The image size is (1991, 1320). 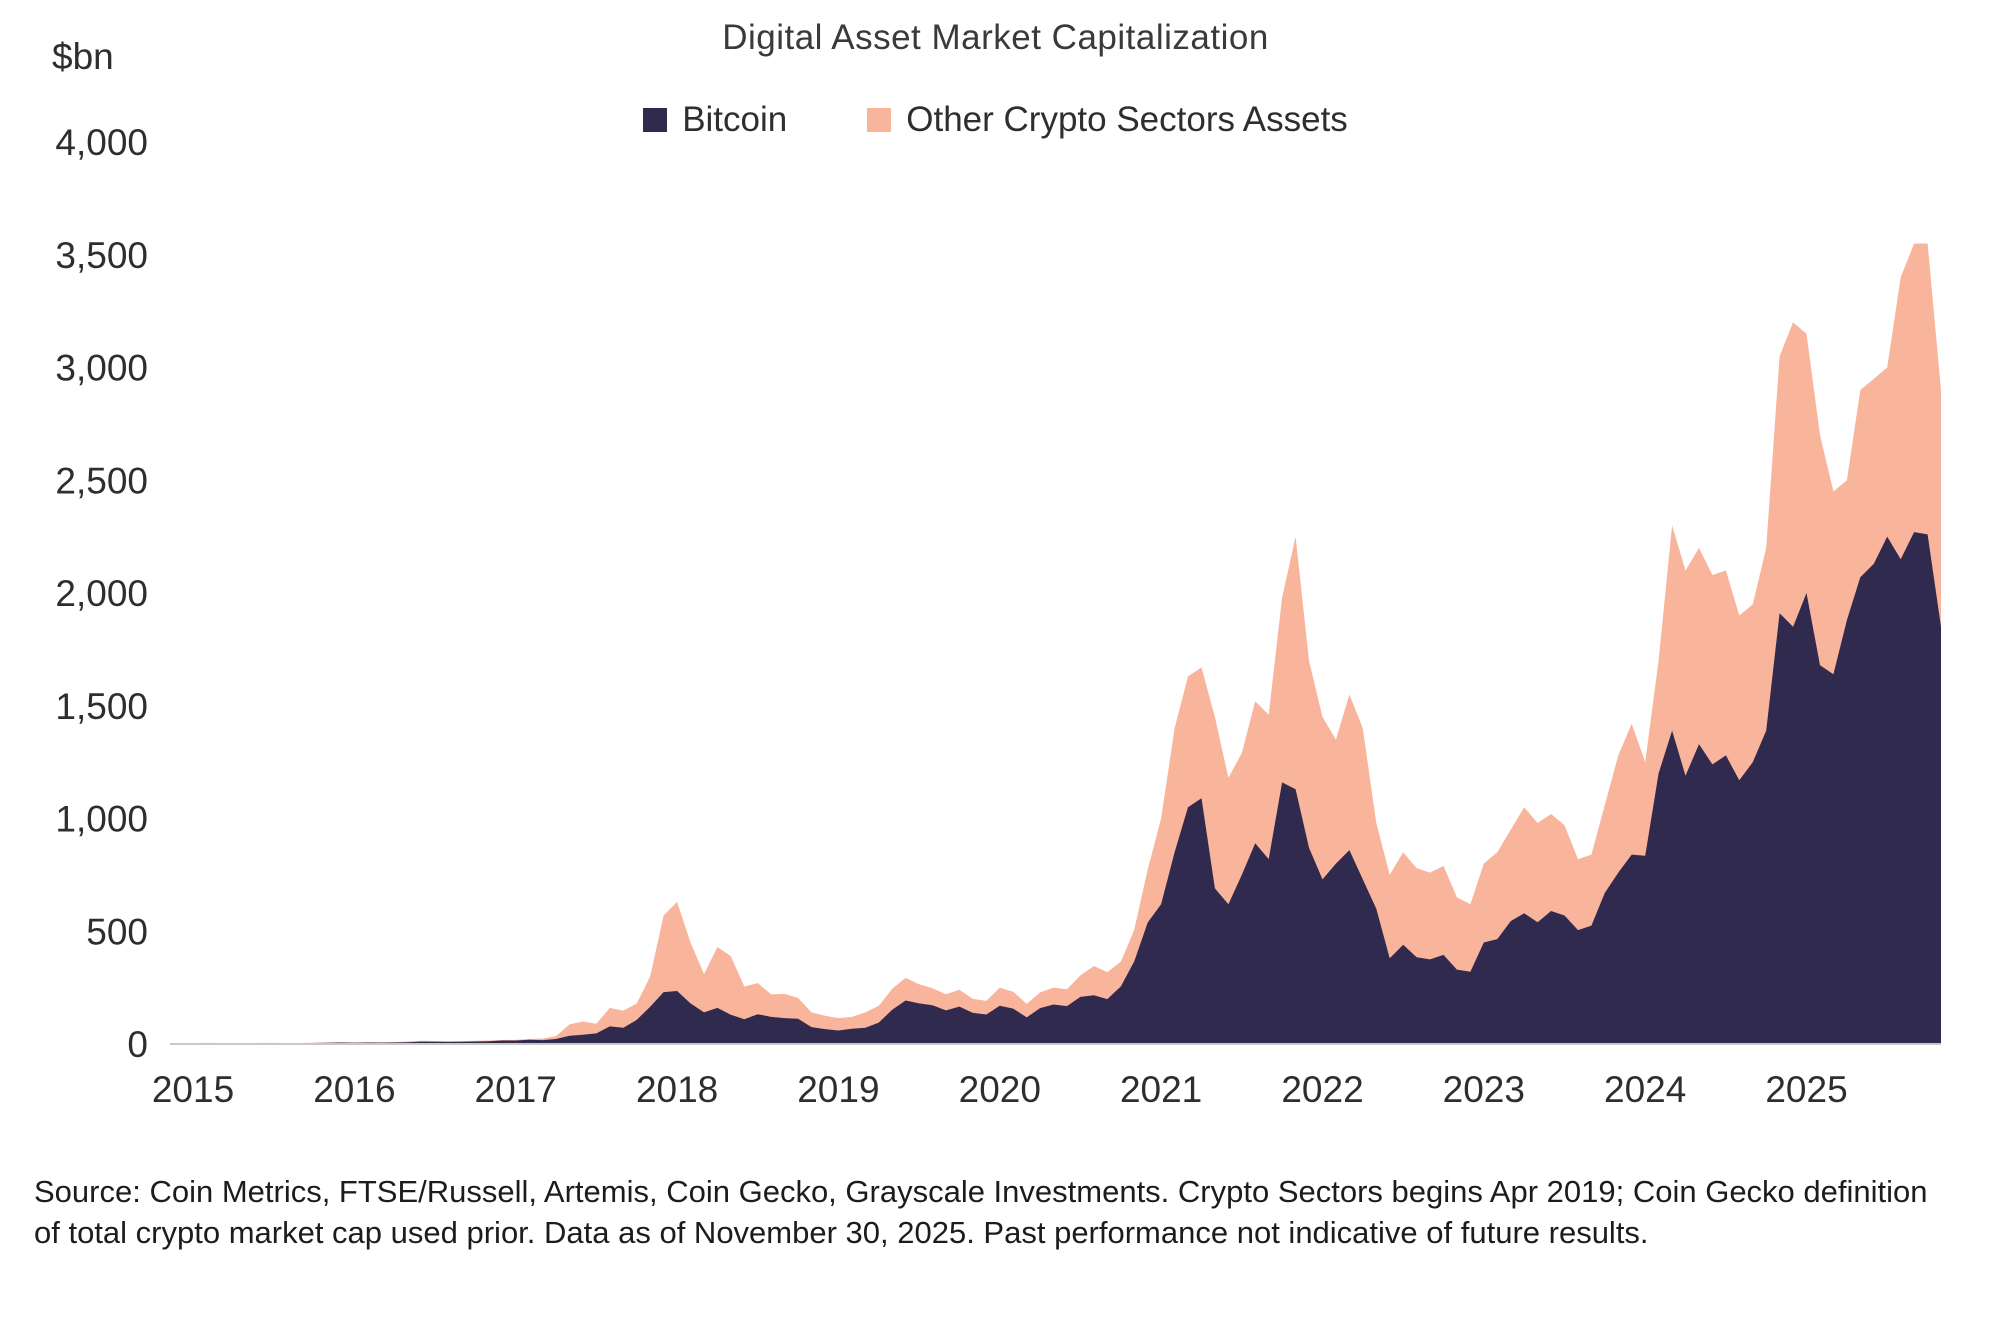 I want to click on legend-label-other-crypto: Other Crypto Sectors Assets, so click(x=1127, y=119).